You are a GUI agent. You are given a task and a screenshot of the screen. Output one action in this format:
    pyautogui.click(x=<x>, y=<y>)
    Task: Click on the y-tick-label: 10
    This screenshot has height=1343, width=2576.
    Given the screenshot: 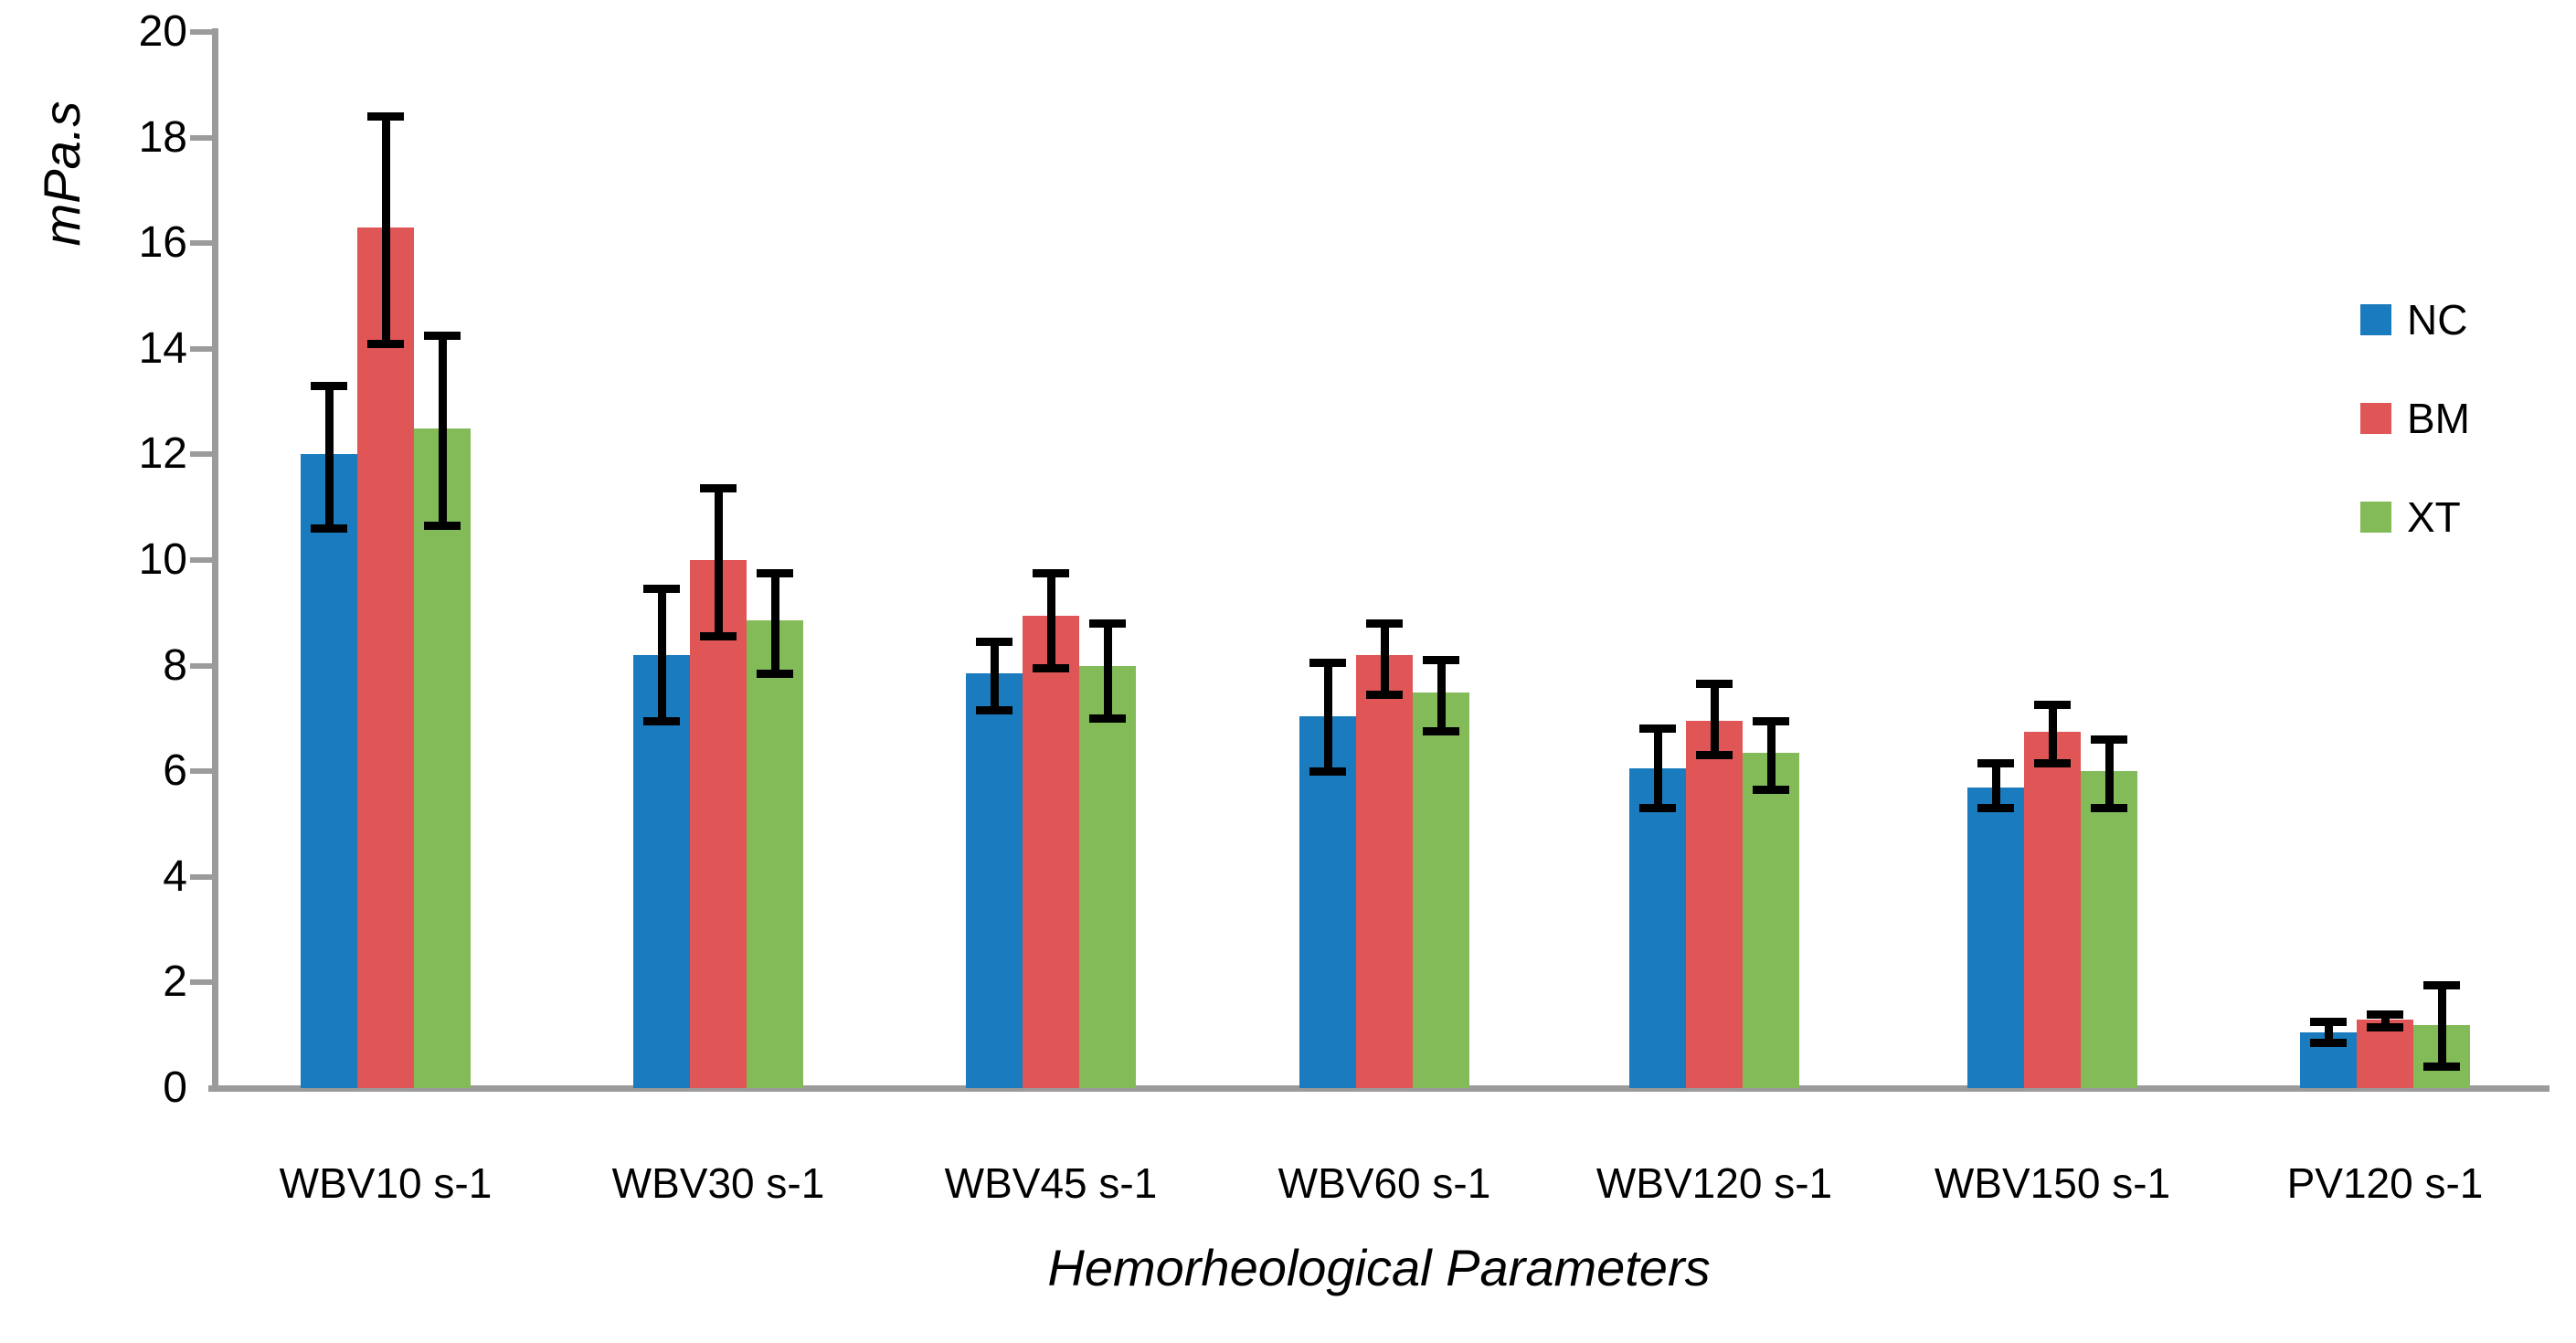 What is the action you would take?
    pyautogui.click(x=162, y=559)
    